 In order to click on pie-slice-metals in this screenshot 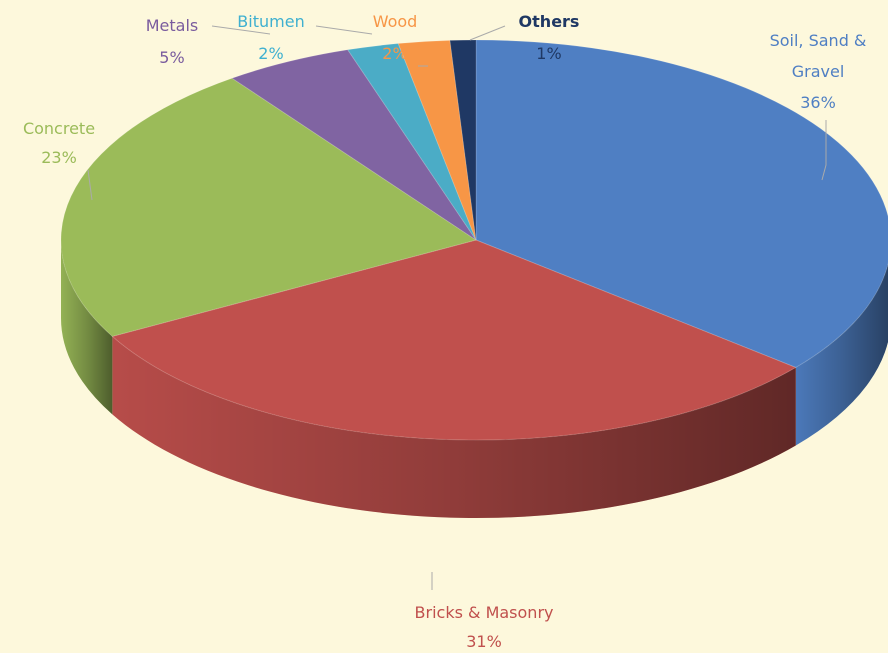, I will do `click(353, 145)`.